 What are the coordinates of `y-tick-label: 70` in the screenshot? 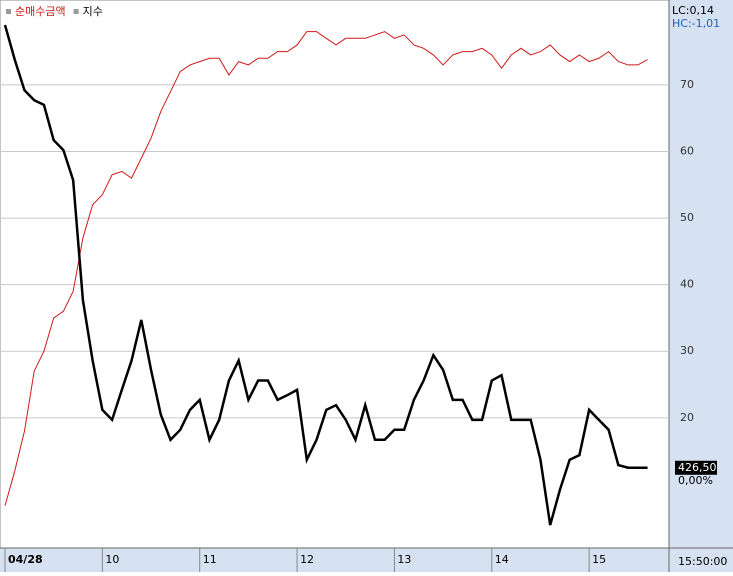 It's located at (687, 84).